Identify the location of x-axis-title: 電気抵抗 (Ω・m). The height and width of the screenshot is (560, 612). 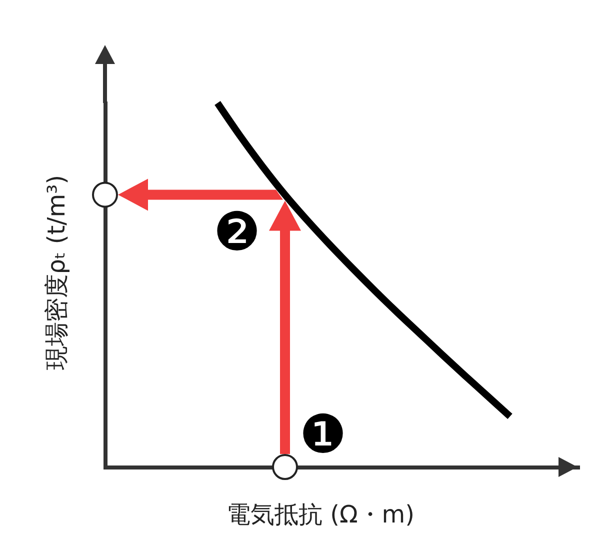
(320, 514).